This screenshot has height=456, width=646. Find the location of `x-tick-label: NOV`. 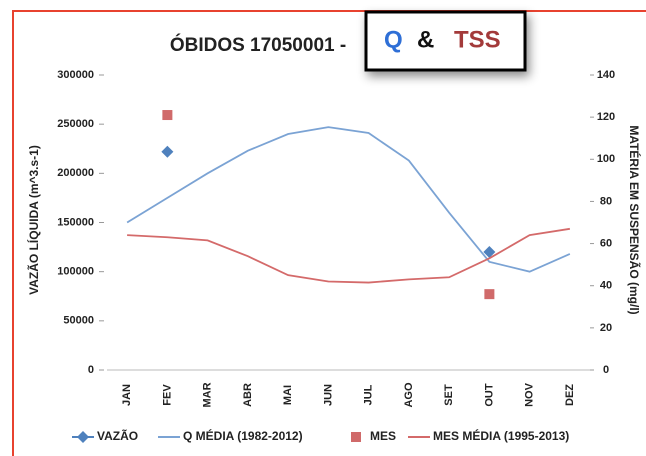

x-tick-label: NOV is located at coordinates (530, 394).